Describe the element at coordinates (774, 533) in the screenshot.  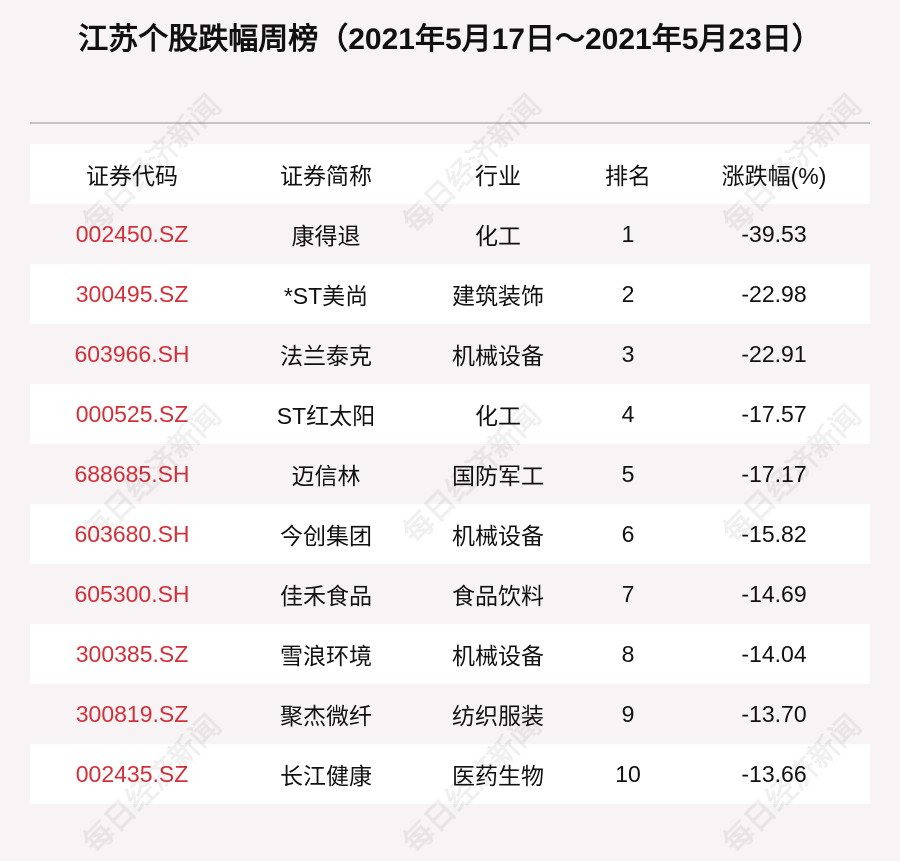
I see `cell-change: -15.82` at that location.